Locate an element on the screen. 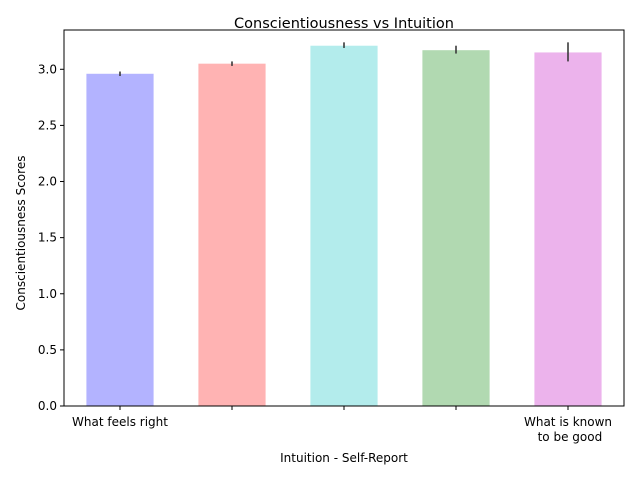 The height and width of the screenshot is (480, 640). y-axis: 0.0 0.5 1.0 1.5 2.0 2.5 3.0 is located at coordinates (51, 237).